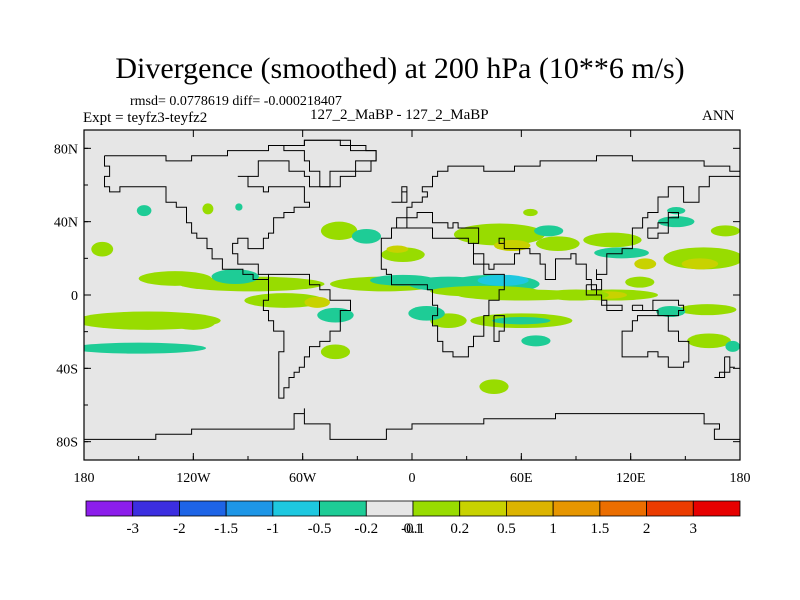 Image resolution: width=800 pixels, height=600 pixels. I want to click on colorbar-label: -1.5, so click(226, 529).